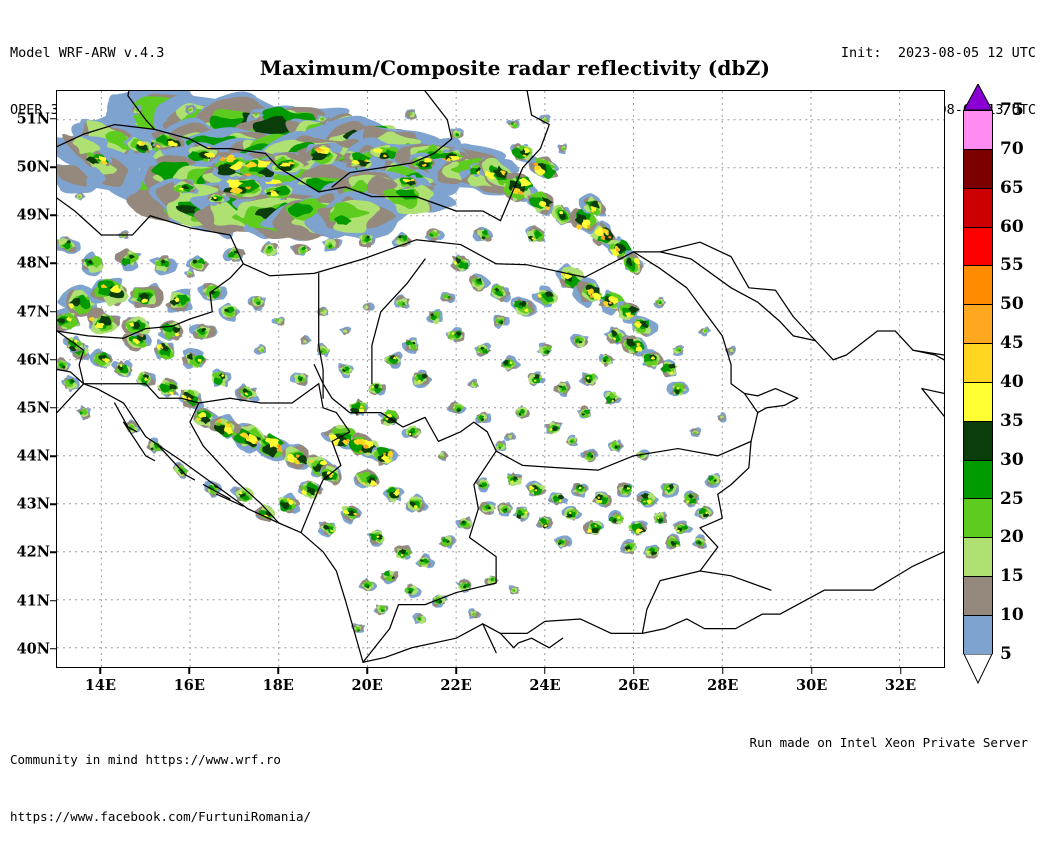 The height and width of the screenshot is (864, 1050). What do you see at coordinates (33, 312) in the screenshot?
I see `latitude-tick-label: 47N` at bounding box center [33, 312].